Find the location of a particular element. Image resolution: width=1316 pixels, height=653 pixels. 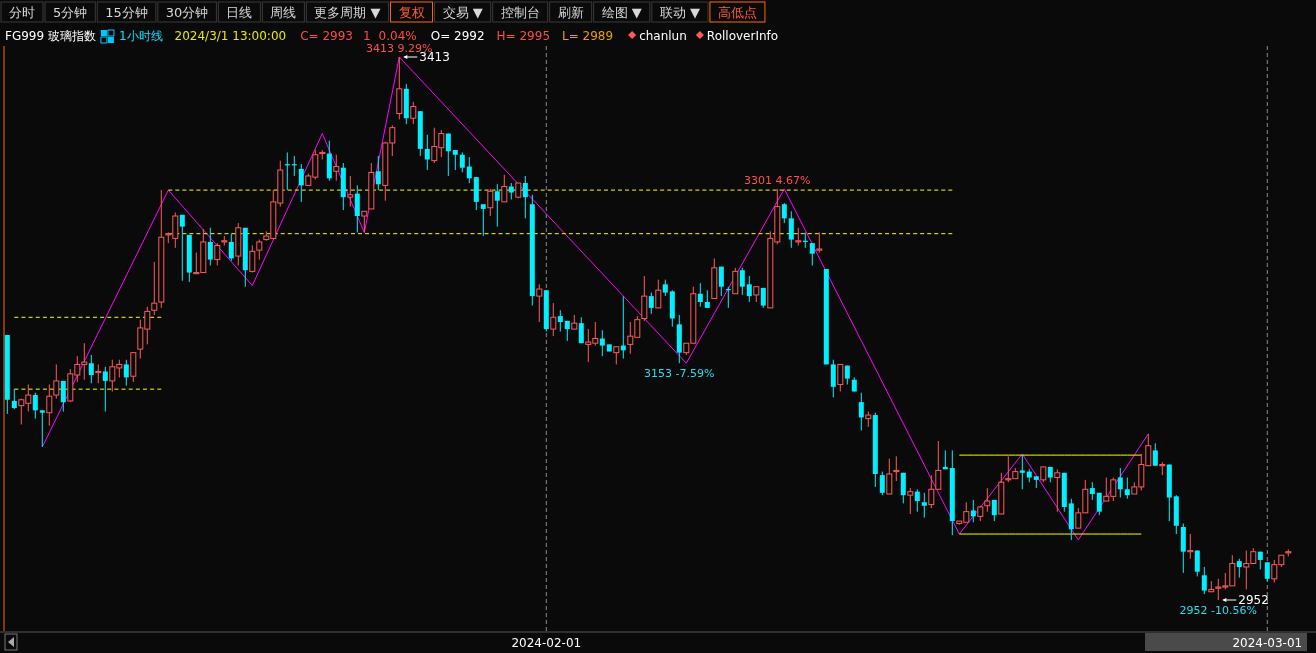

annotation: 3301 4.67% is located at coordinates (777, 180).